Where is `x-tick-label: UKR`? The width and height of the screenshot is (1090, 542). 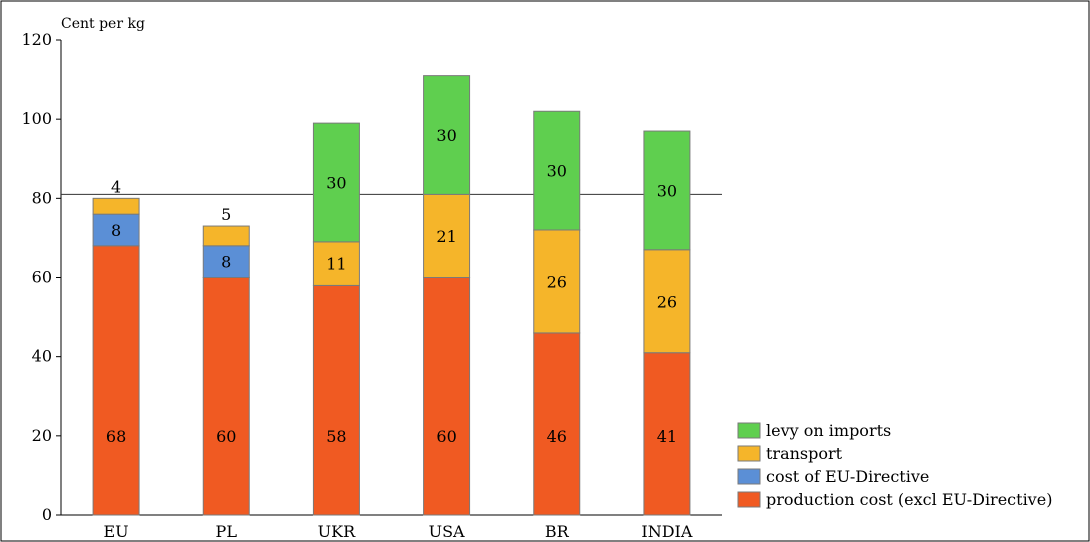
x-tick-label: UKR is located at coordinates (337, 531).